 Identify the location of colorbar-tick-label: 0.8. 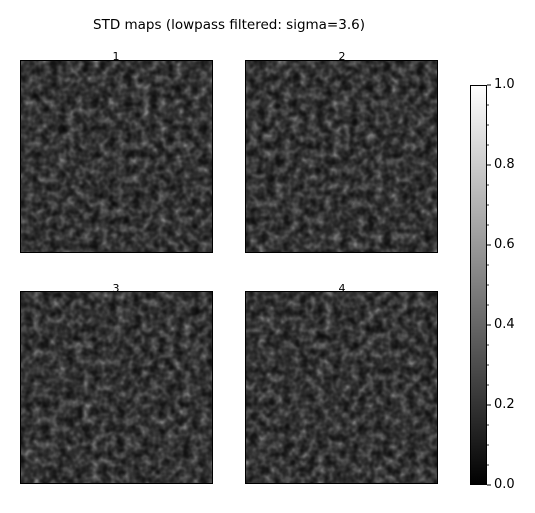
(504, 164).